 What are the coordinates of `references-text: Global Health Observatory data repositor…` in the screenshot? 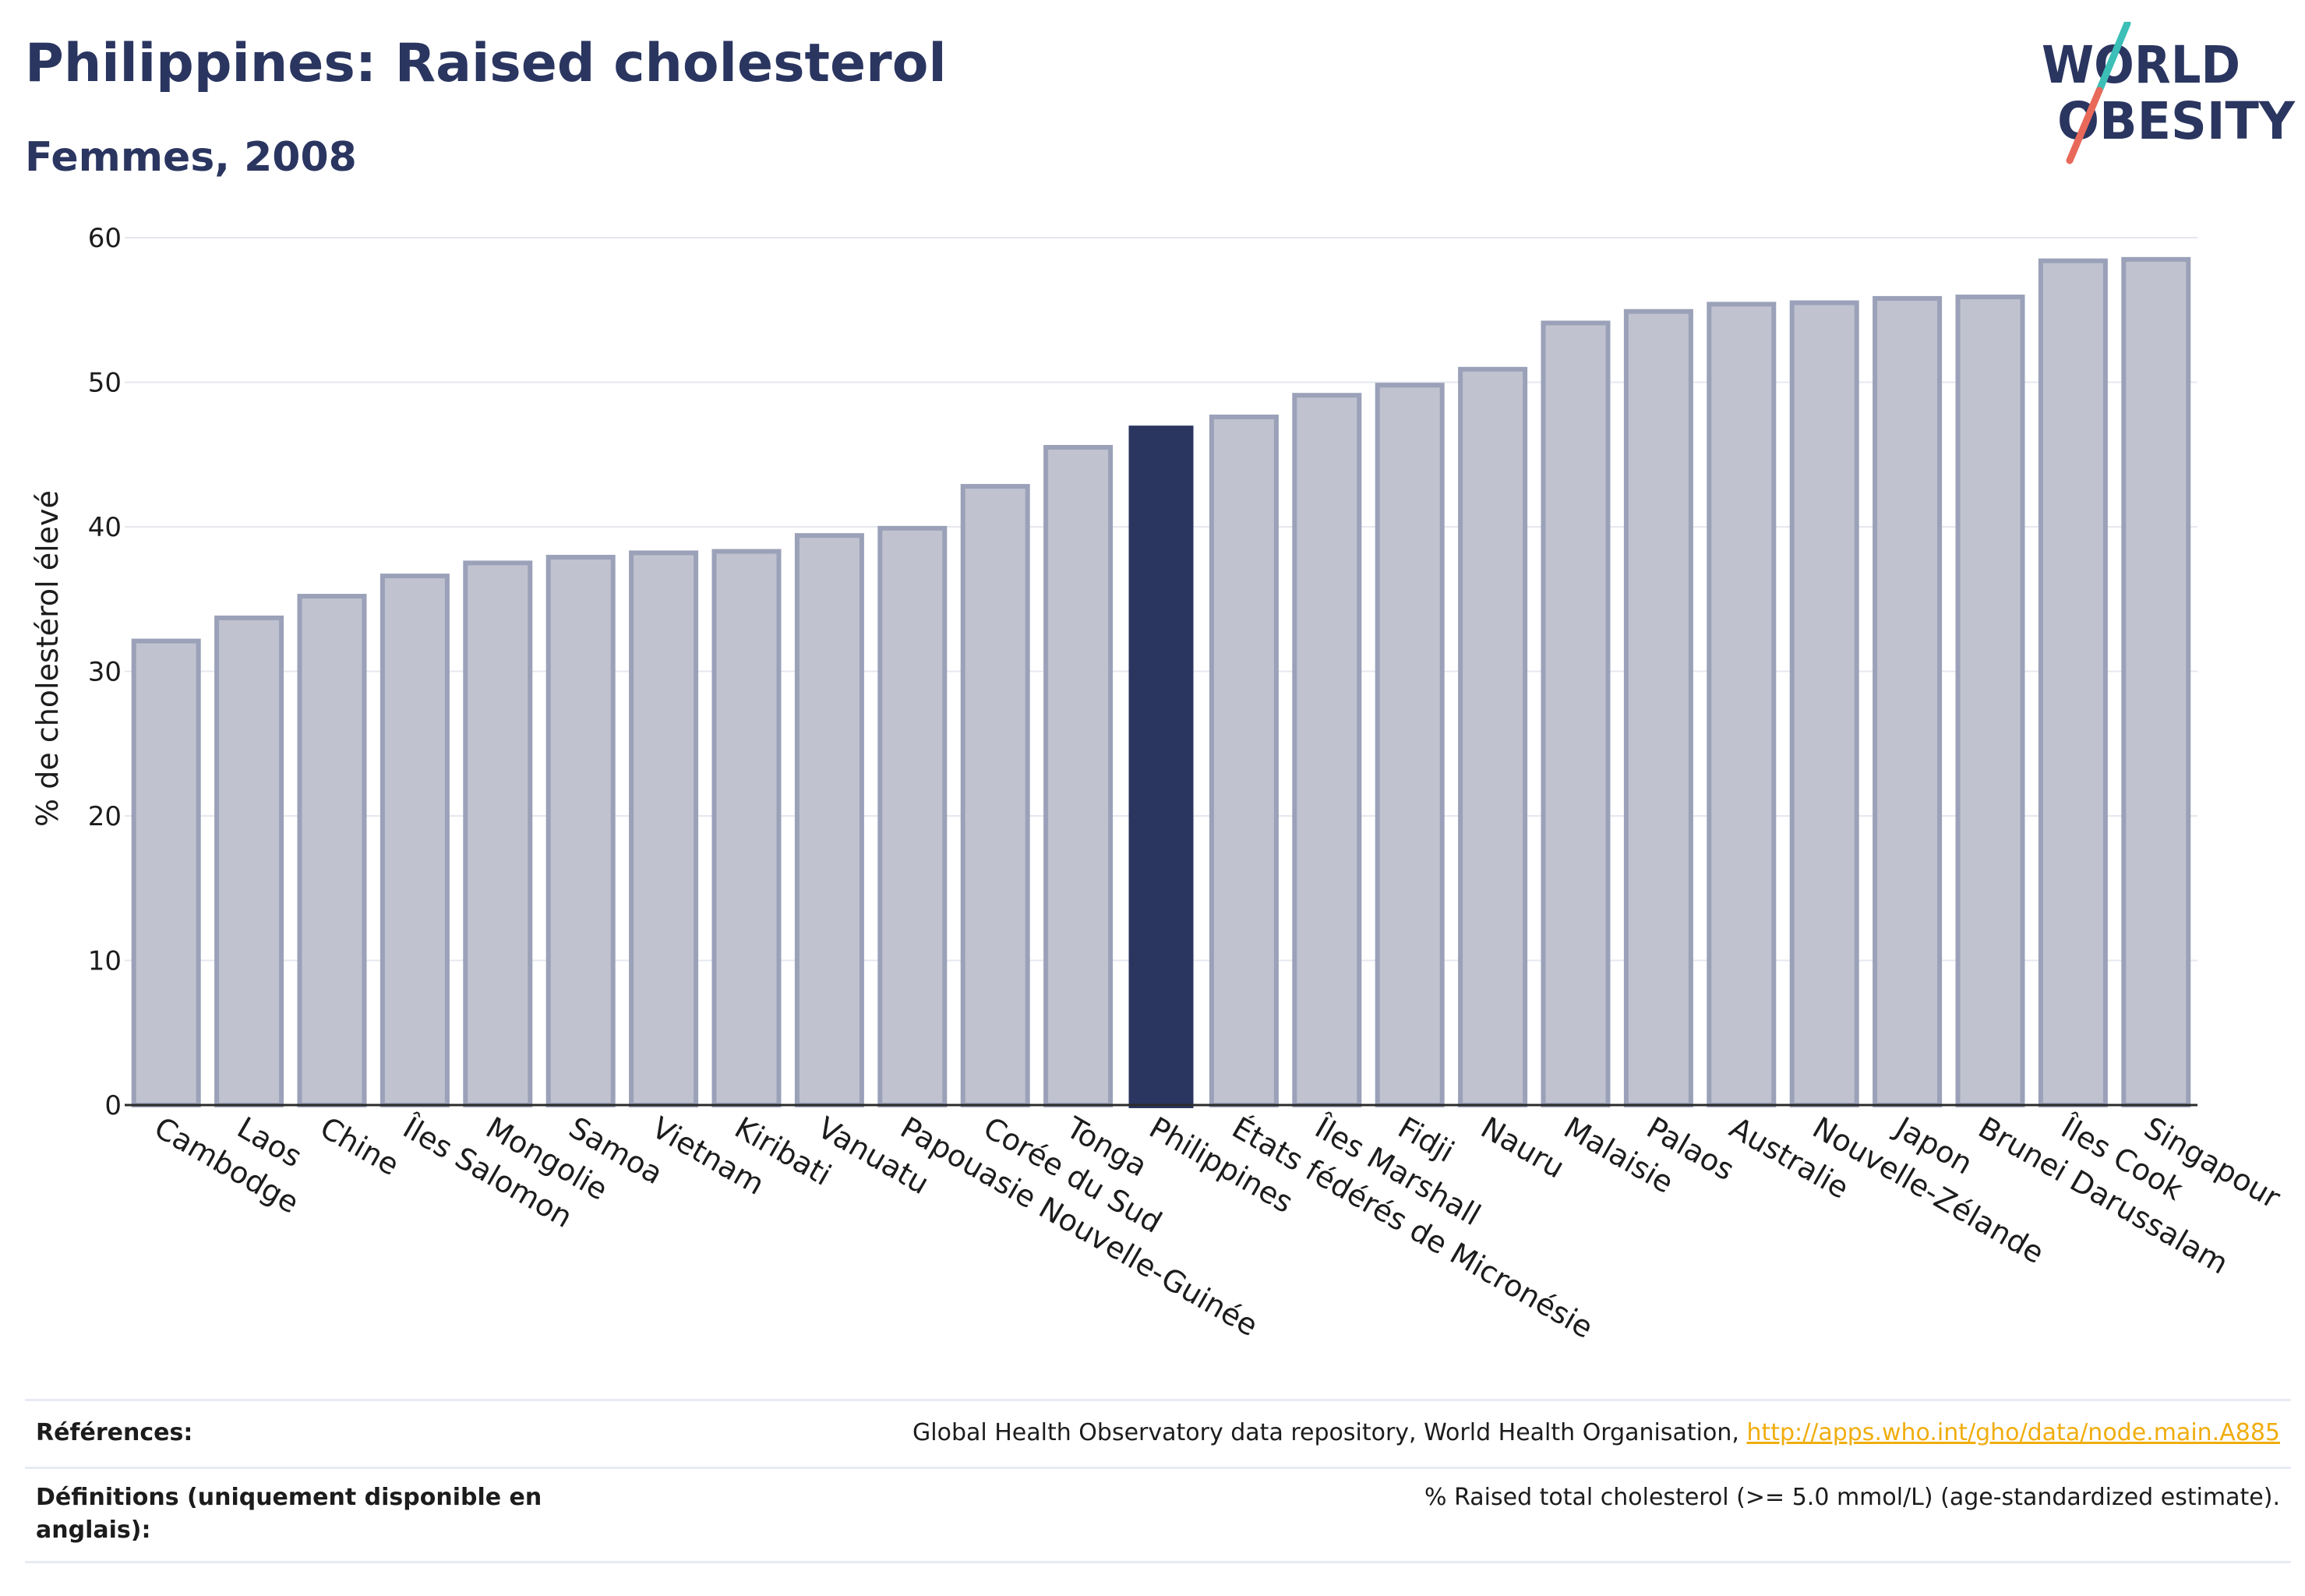 It's located at (1329, 1432).